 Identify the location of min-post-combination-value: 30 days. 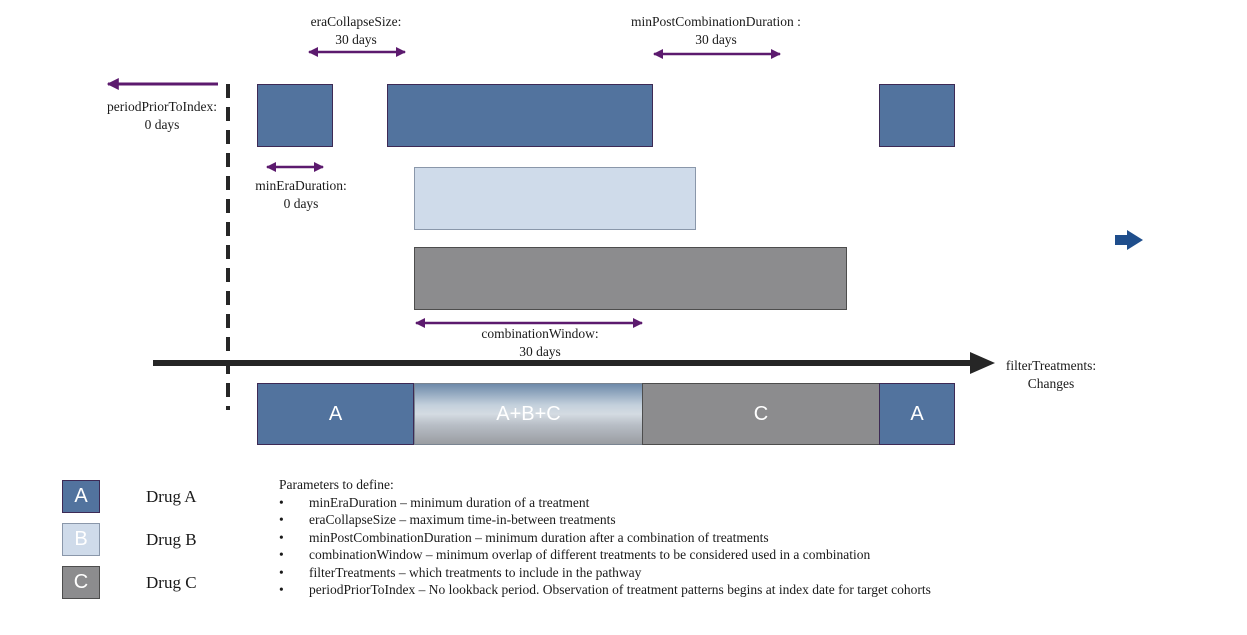
(716, 39).